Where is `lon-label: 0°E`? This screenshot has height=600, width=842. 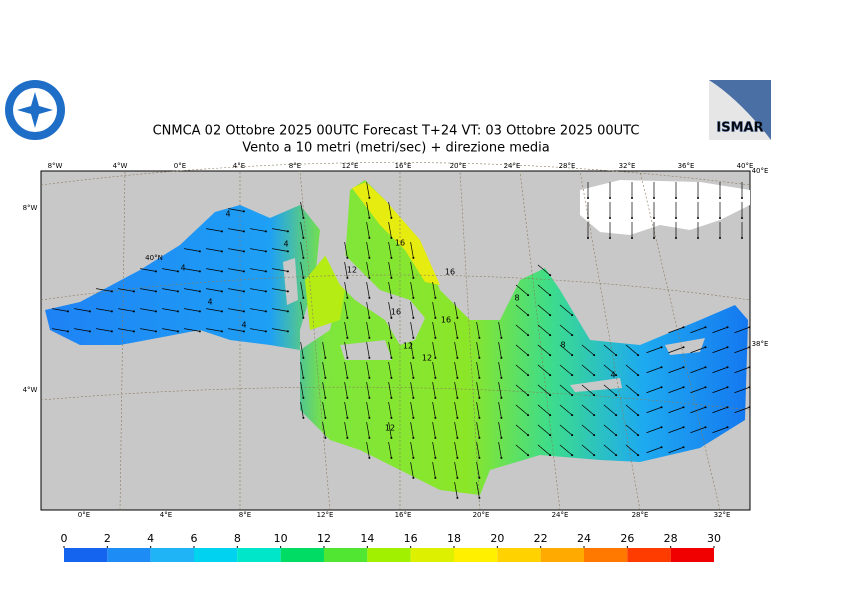 lon-label: 0°E is located at coordinates (180, 166).